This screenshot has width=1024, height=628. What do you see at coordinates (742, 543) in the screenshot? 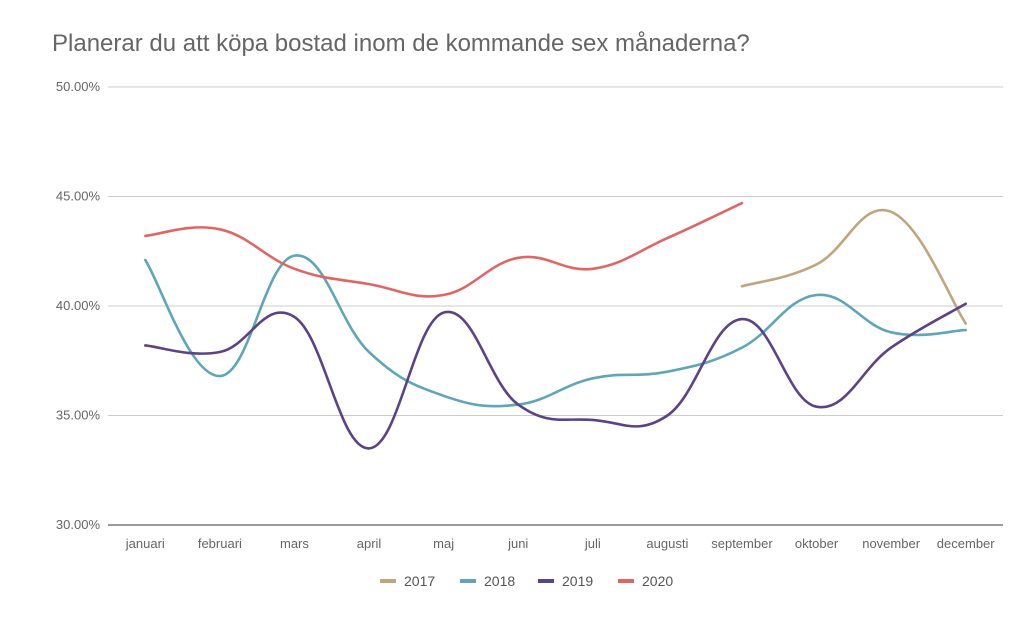
I see `x-tick-label: september` at bounding box center [742, 543].